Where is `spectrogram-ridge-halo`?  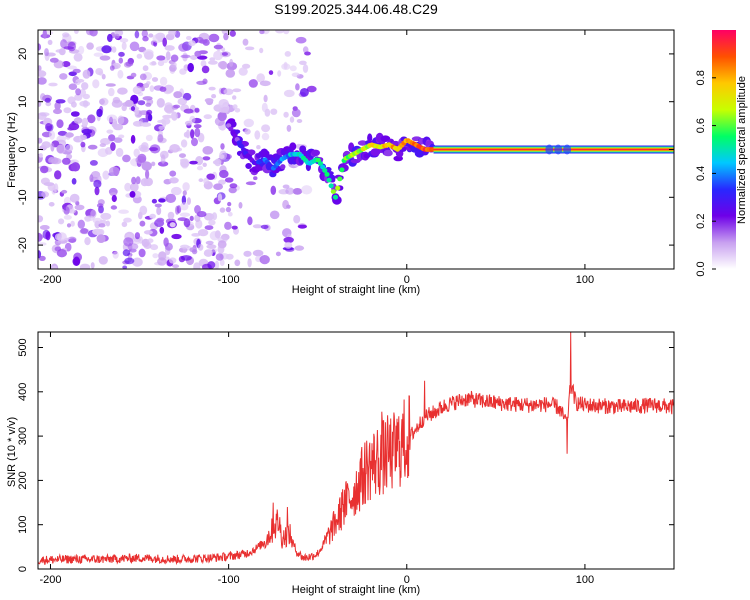
spectrogram-ridge-halo is located at coordinates (362, 143).